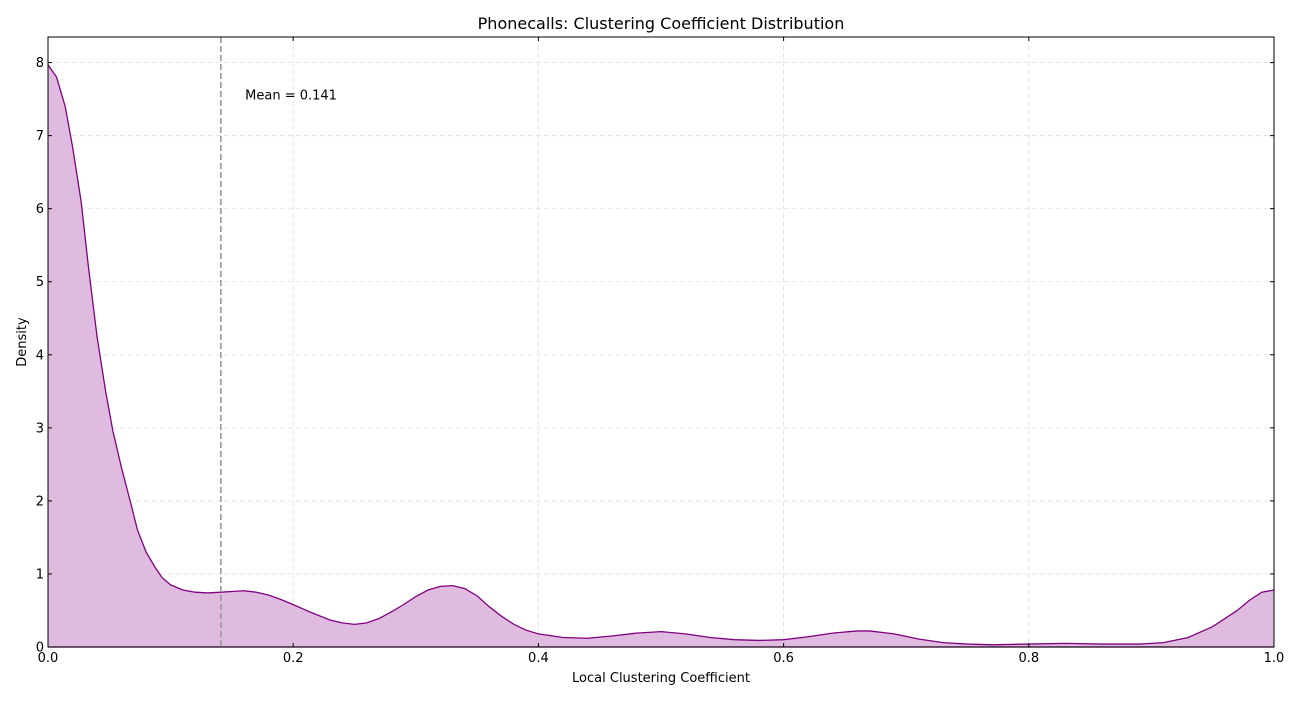 This screenshot has height=704, width=1300. I want to click on x-tick-label: 0.4, so click(538, 658).